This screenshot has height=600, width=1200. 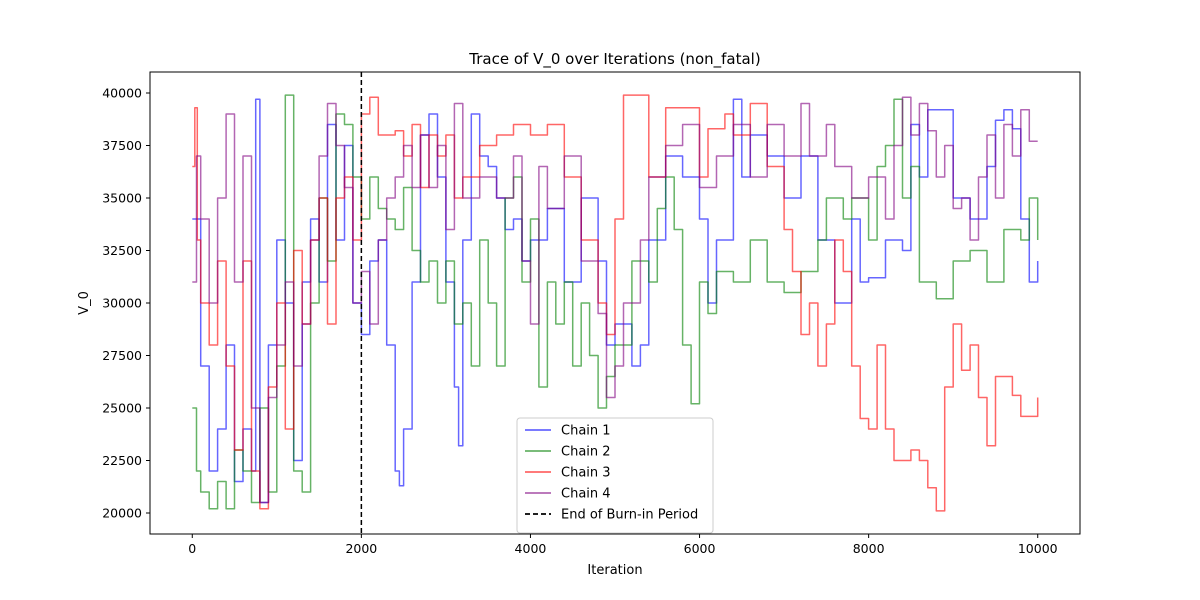 What do you see at coordinates (122, 513) in the screenshot?
I see `y-tick-label: 20000` at bounding box center [122, 513].